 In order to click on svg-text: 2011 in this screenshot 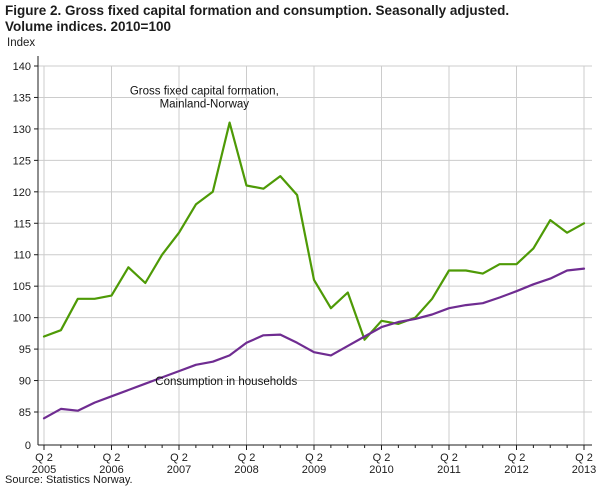, I will do `click(449, 470)`.